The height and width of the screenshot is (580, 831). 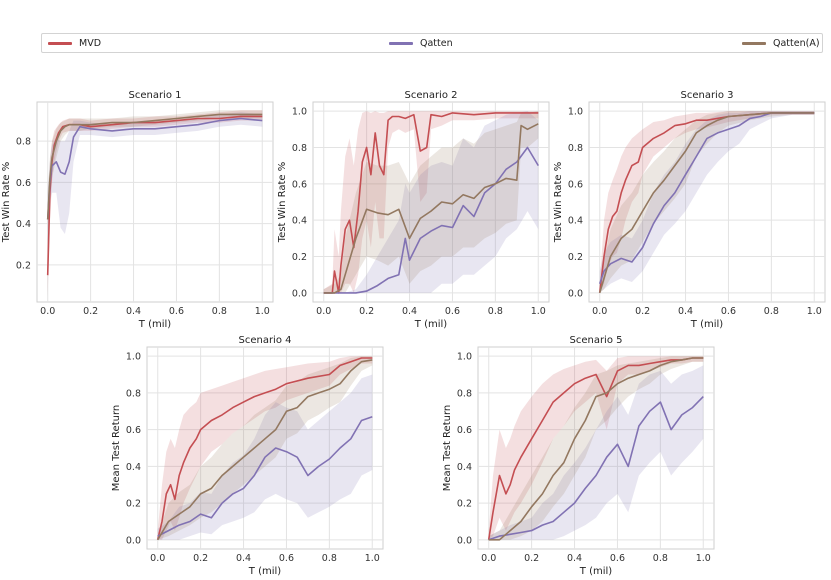 I want to click on chart-title: Scenario 5, so click(x=595, y=340).